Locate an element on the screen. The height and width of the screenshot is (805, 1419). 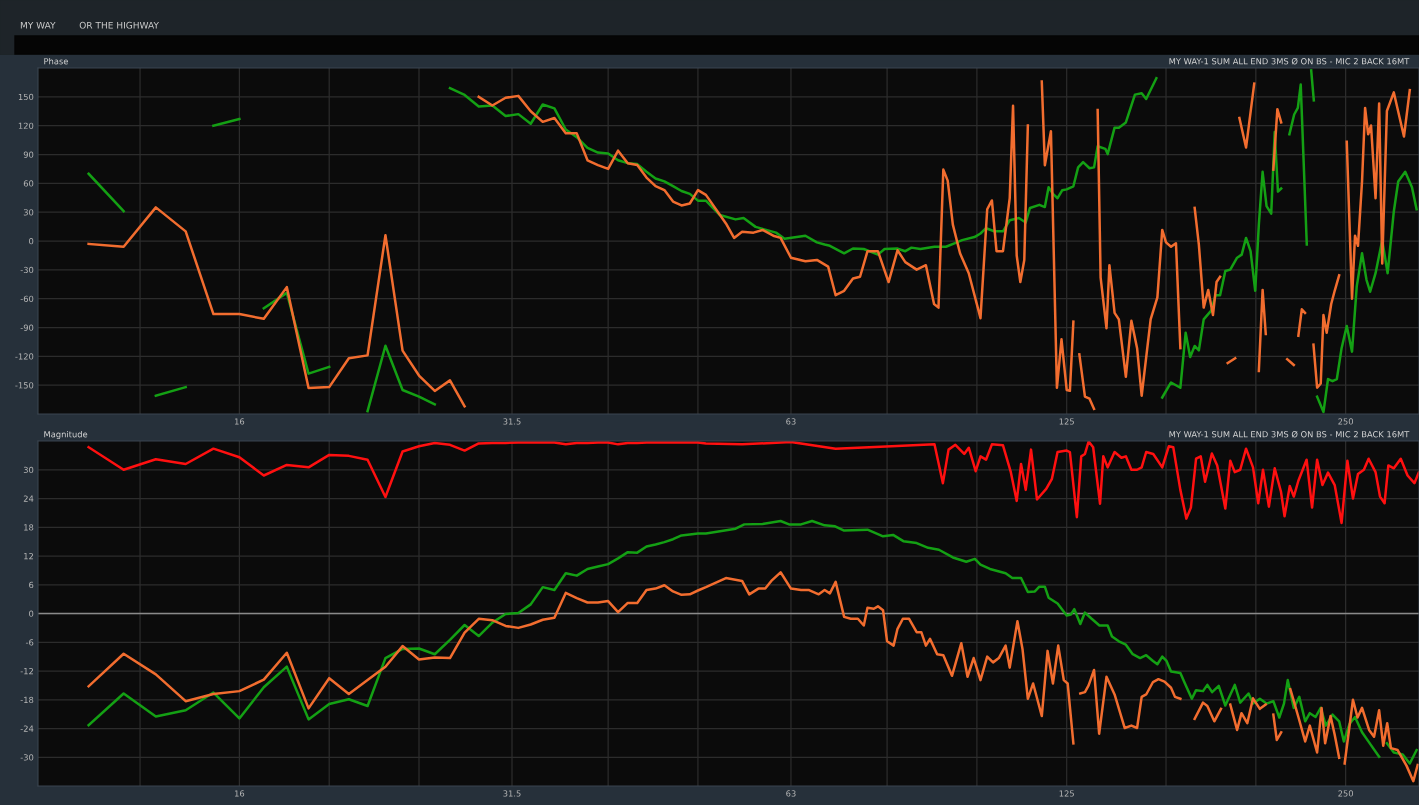
text: OR THE HIGHWAY is located at coordinates (119, 25).